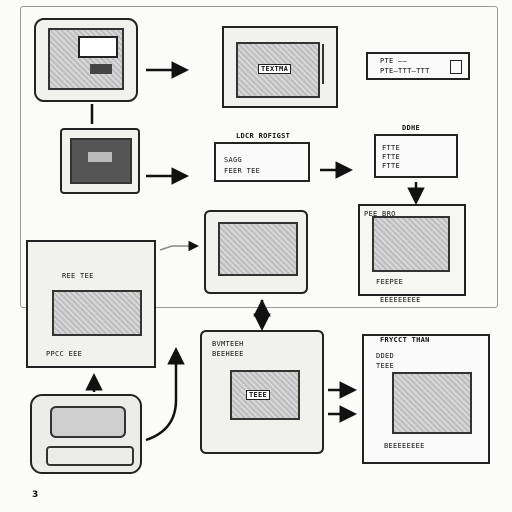  What do you see at coordinates (404, 446) in the screenshot?
I see `unit-k-footer: BEEEEEEEE` at bounding box center [404, 446].